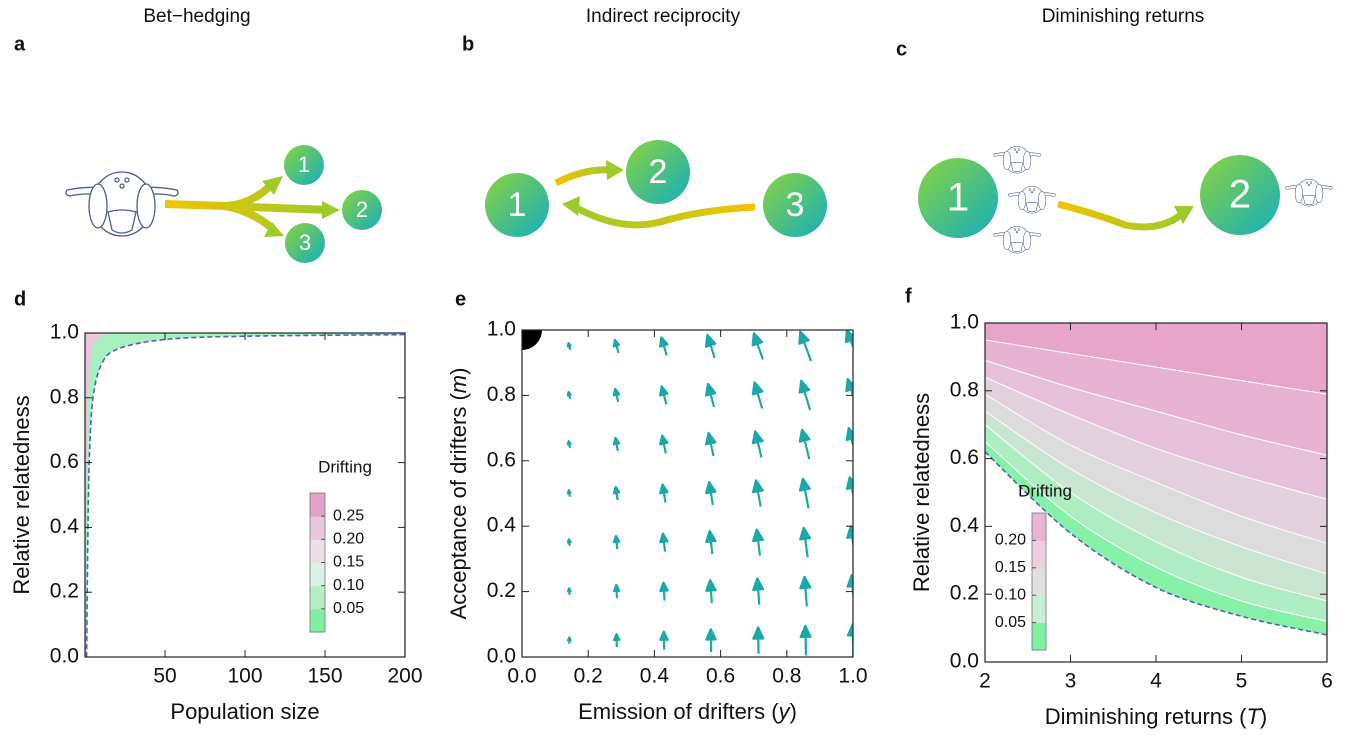 This screenshot has height=735, width=1348. I want to click on x-axis-label-part: Emission of drifters (, so click(678, 711).